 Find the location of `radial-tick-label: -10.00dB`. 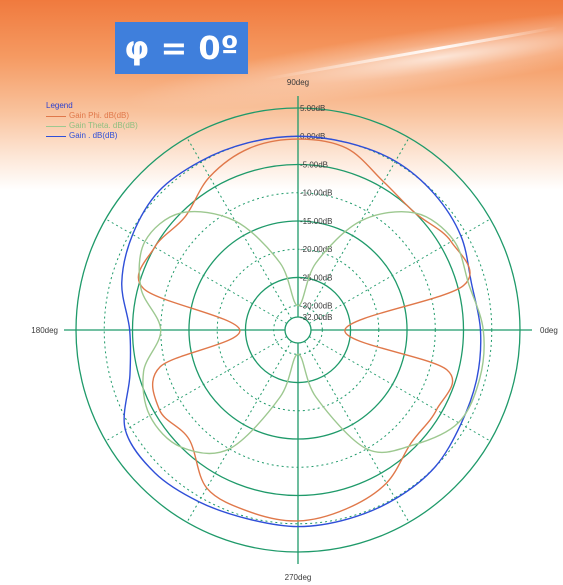

radial-tick-label: -10.00dB is located at coordinates (316, 193).